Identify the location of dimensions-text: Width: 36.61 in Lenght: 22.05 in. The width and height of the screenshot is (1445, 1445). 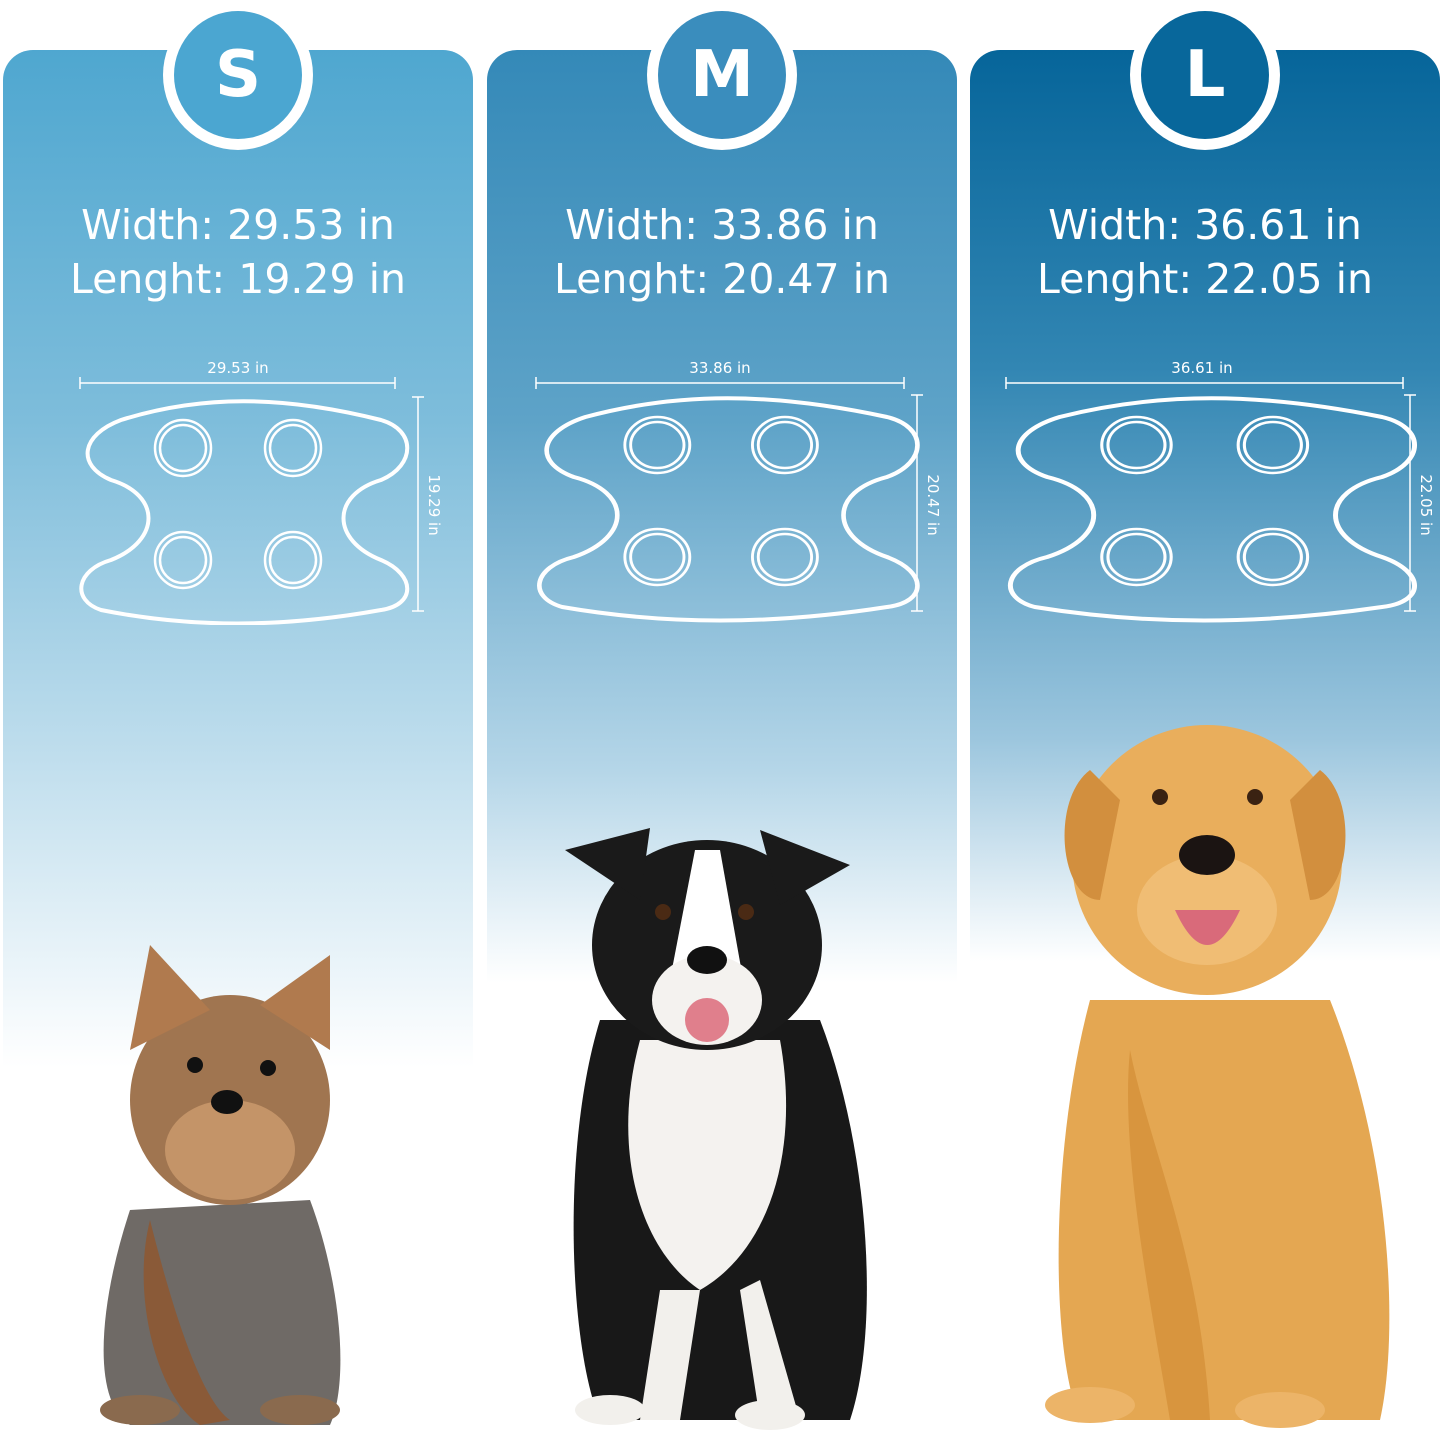
(1205, 252).